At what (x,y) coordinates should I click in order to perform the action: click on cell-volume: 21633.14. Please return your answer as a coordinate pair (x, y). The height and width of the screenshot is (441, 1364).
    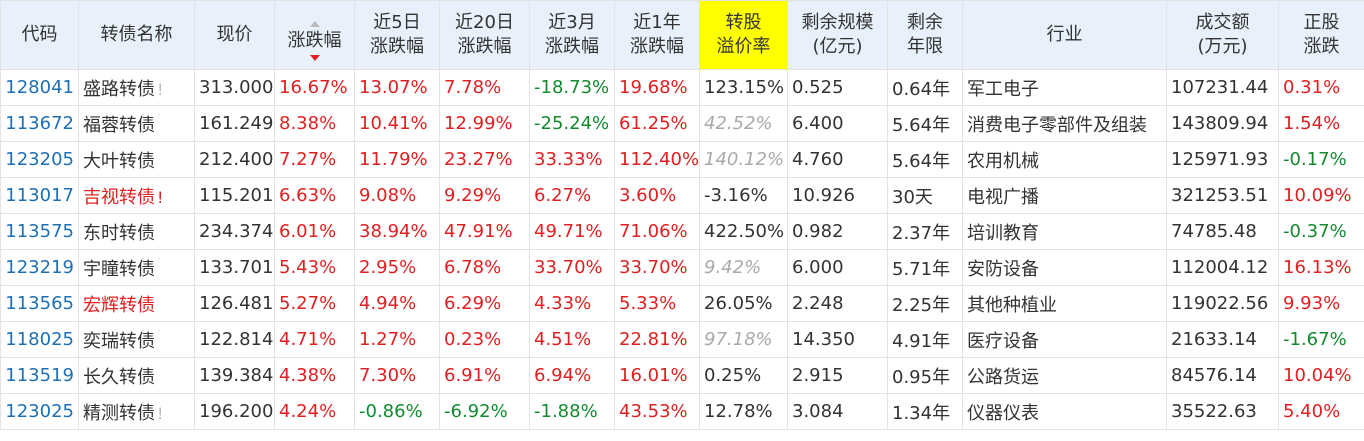
    Looking at the image, I should click on (1222, 339).